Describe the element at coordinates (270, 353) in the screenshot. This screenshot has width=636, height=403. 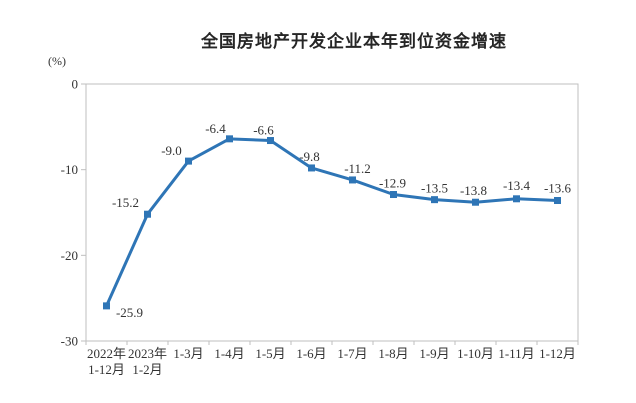
I see `x-category-label: 1-5月` at that location.